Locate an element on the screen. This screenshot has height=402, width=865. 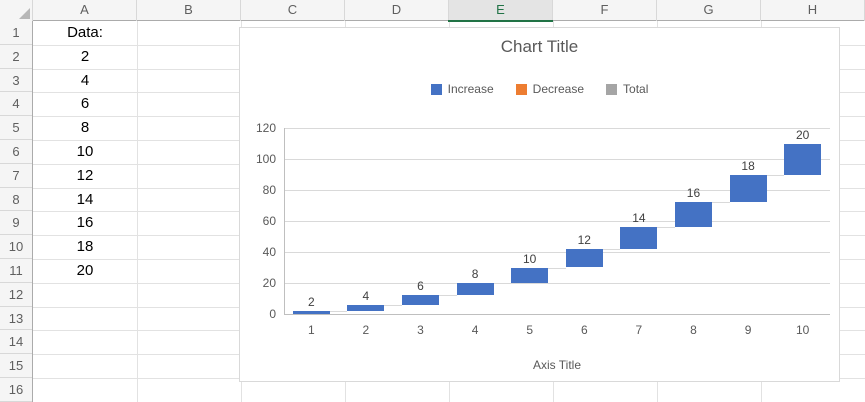
bar-label: 14 is located at coordinates (639, 218).